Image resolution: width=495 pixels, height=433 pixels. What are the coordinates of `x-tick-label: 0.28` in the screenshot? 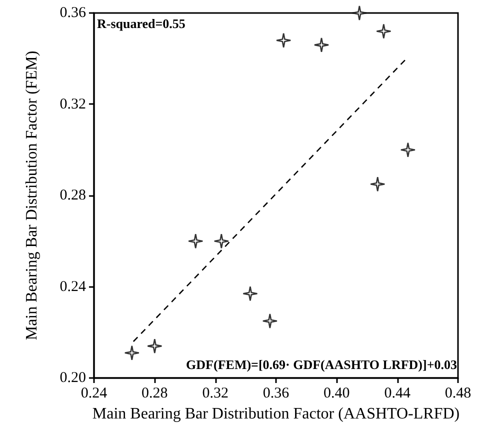 It's located at (155, 394).